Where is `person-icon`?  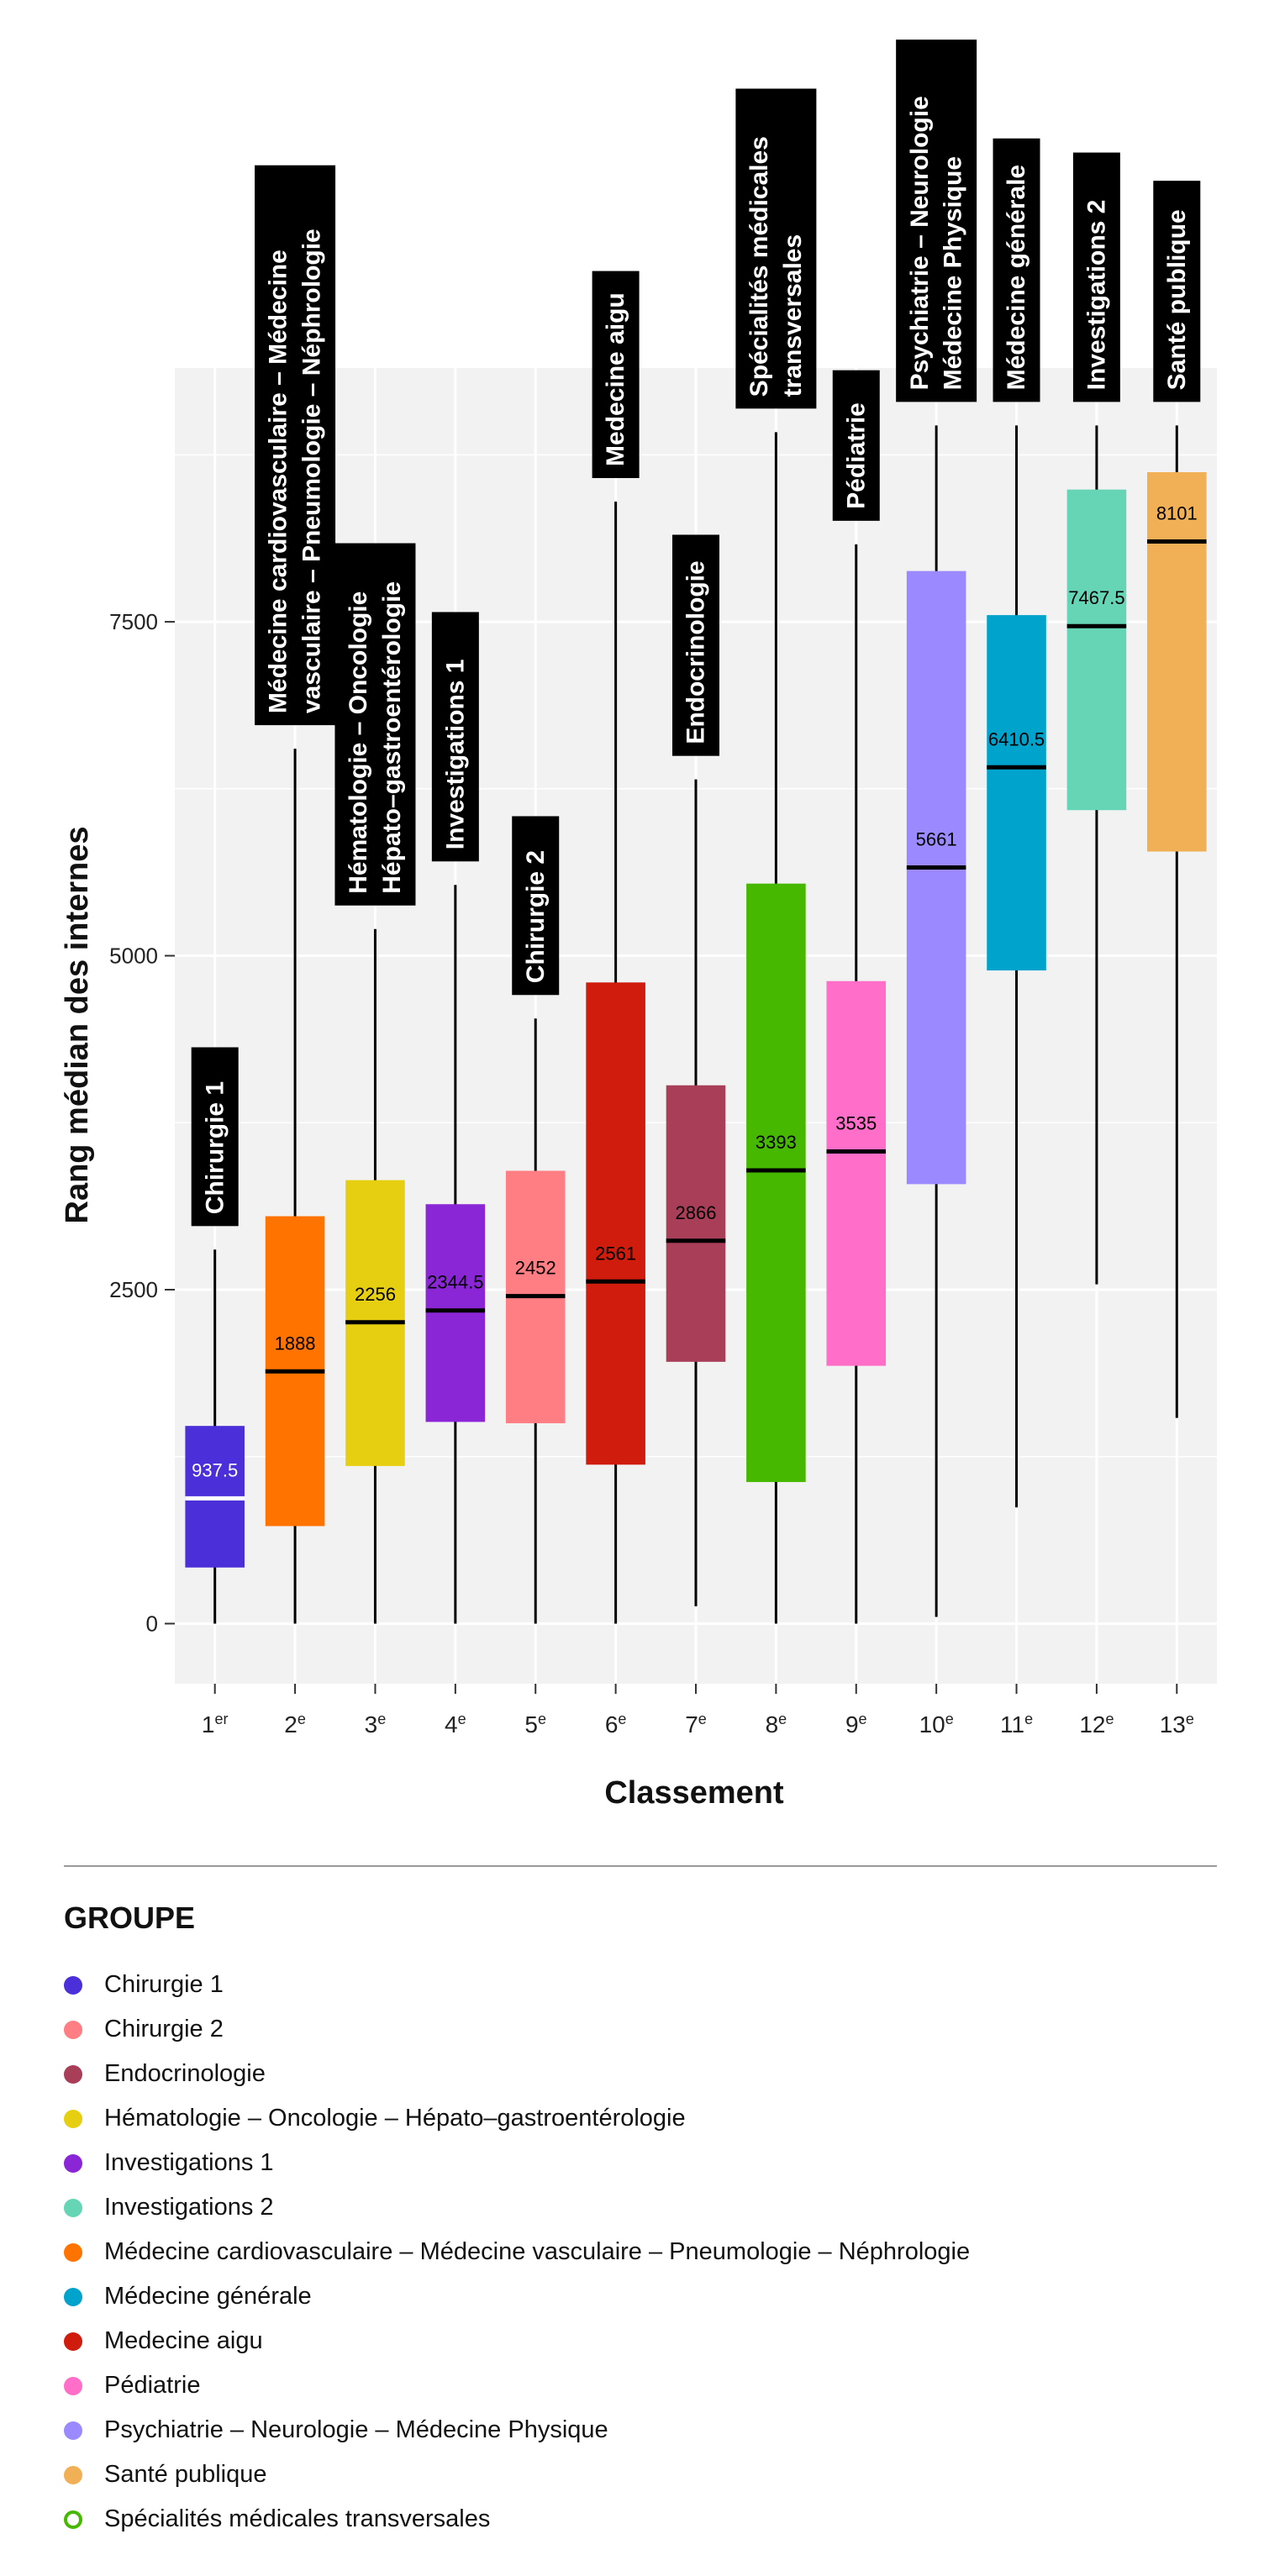 person-icon is located at coordinates (73, 2163).